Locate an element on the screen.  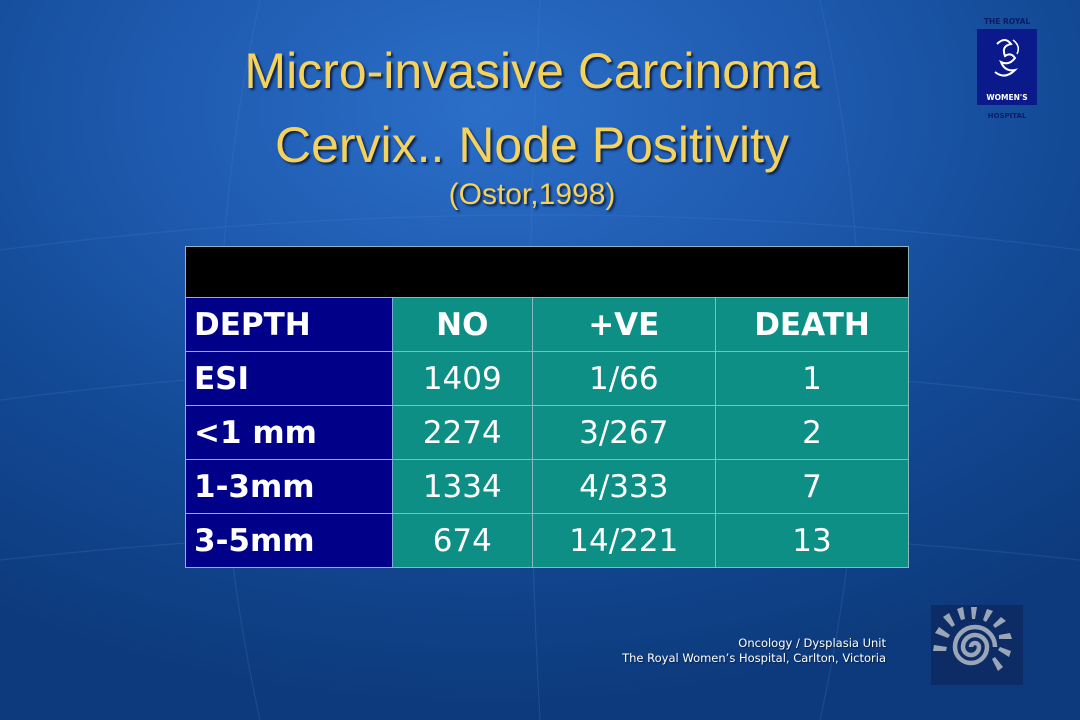
row-depth-label: 1-3mm is located at coordinates (289, 486).